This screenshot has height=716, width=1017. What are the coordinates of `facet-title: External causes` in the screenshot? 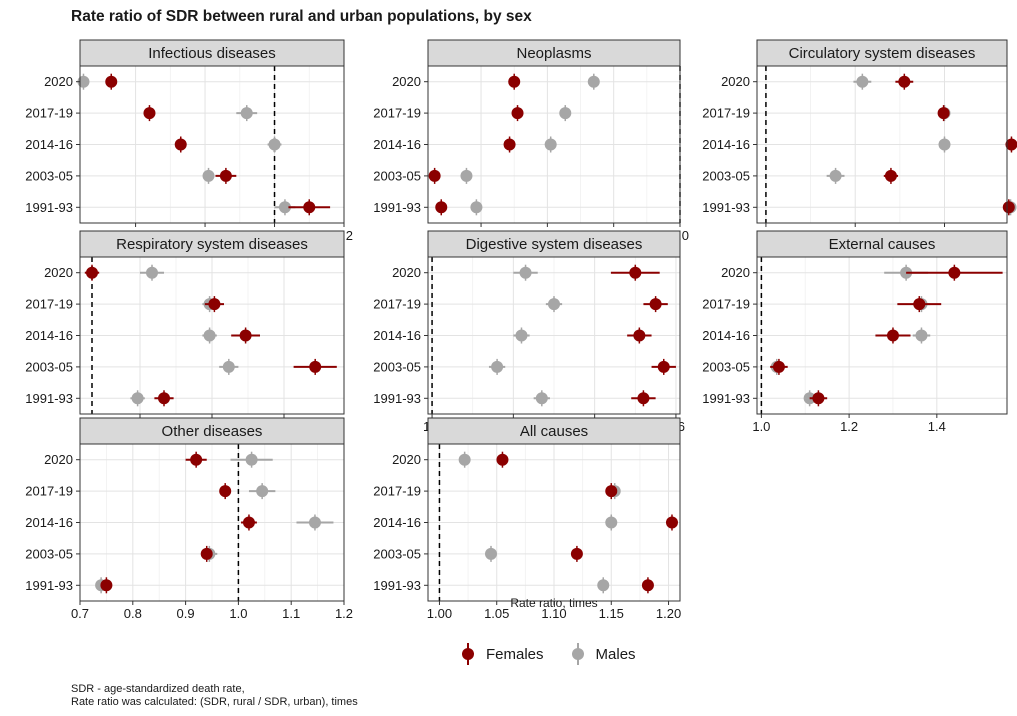 It's located at (882, 244).